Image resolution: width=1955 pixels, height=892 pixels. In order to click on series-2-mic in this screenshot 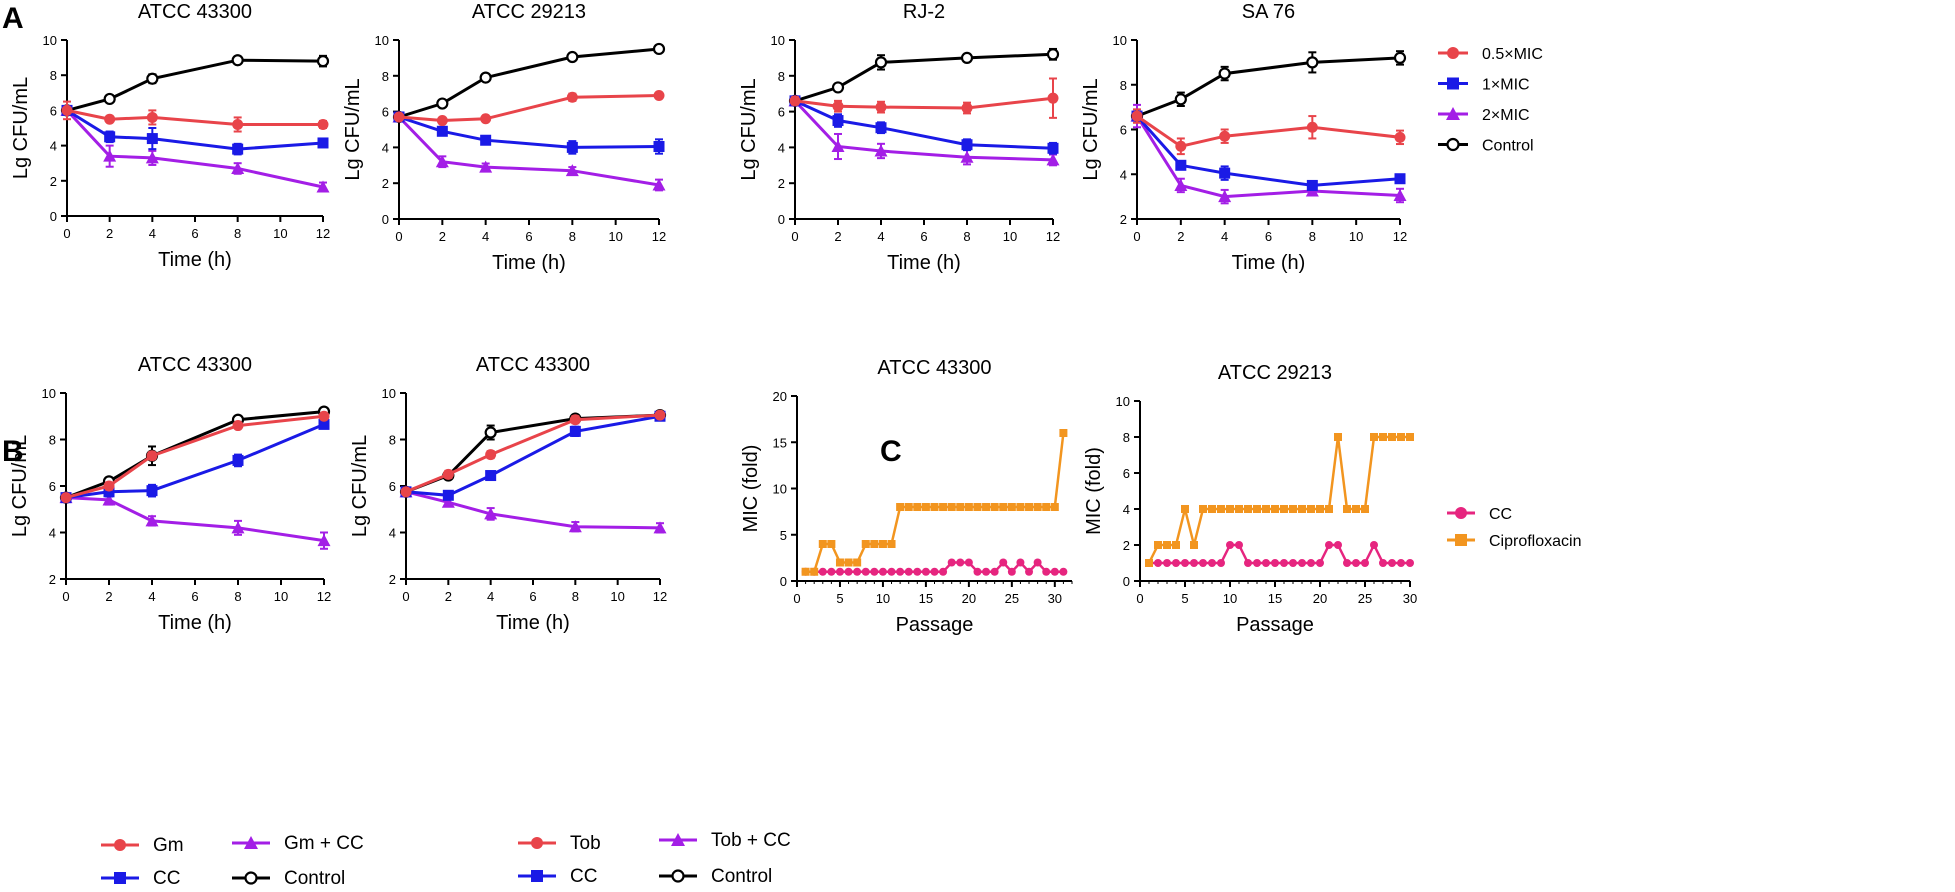, I will do `click(529, 151)`.